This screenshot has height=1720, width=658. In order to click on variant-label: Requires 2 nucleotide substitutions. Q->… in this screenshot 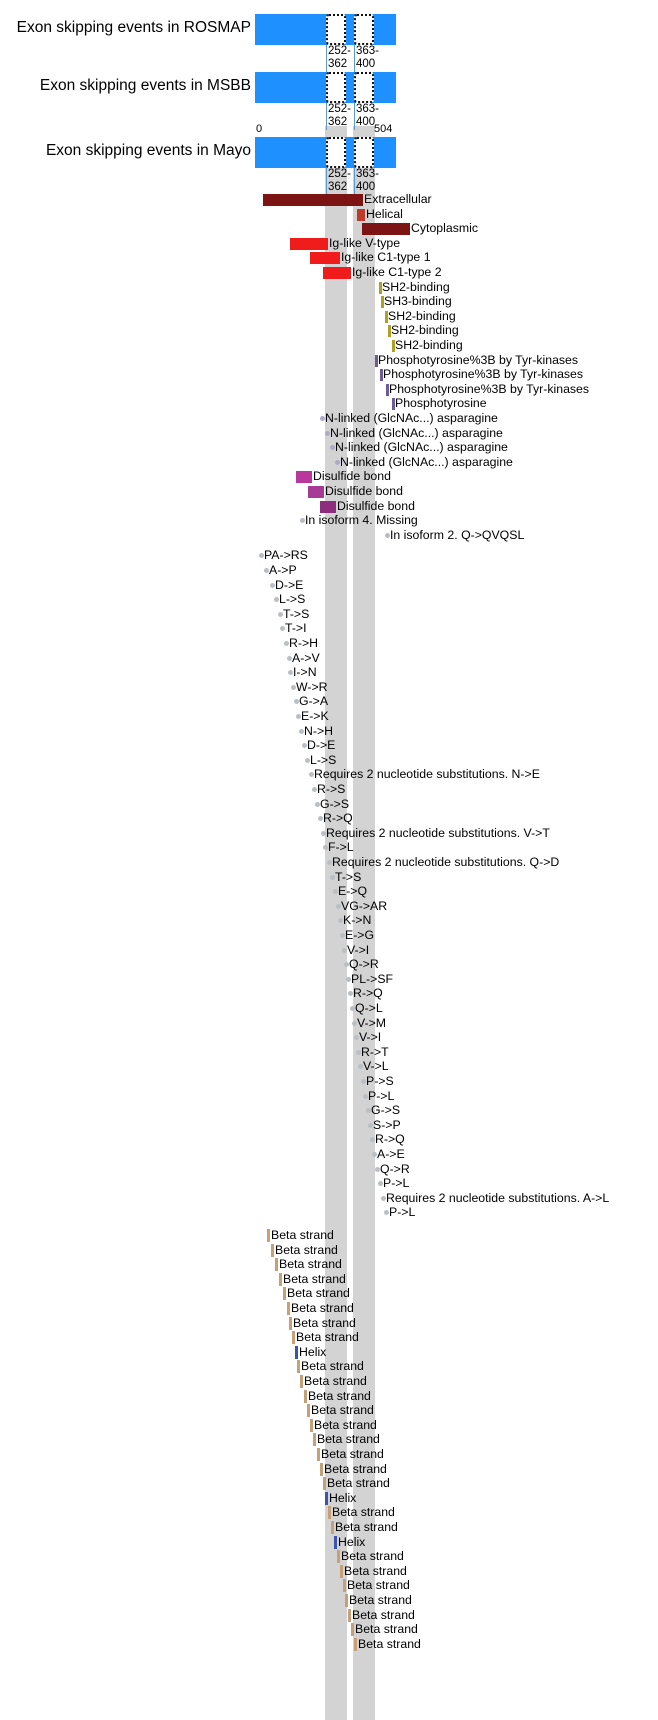, I will do `click(446, 862)`.